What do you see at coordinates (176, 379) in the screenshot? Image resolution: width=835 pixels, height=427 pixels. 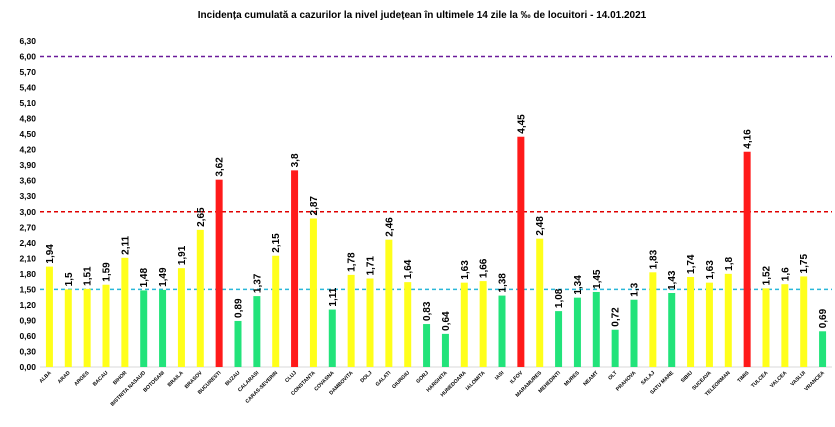 I see `x-tick-label: BRAILA` at bounding box center [176, 379].